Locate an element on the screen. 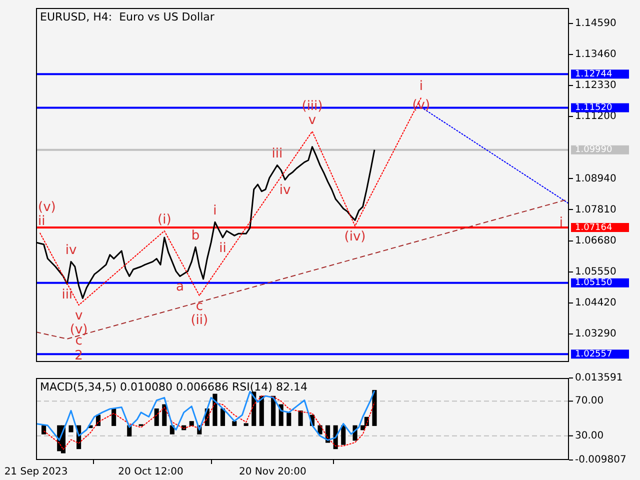  annotation: b is located at coordinates (195, 236).